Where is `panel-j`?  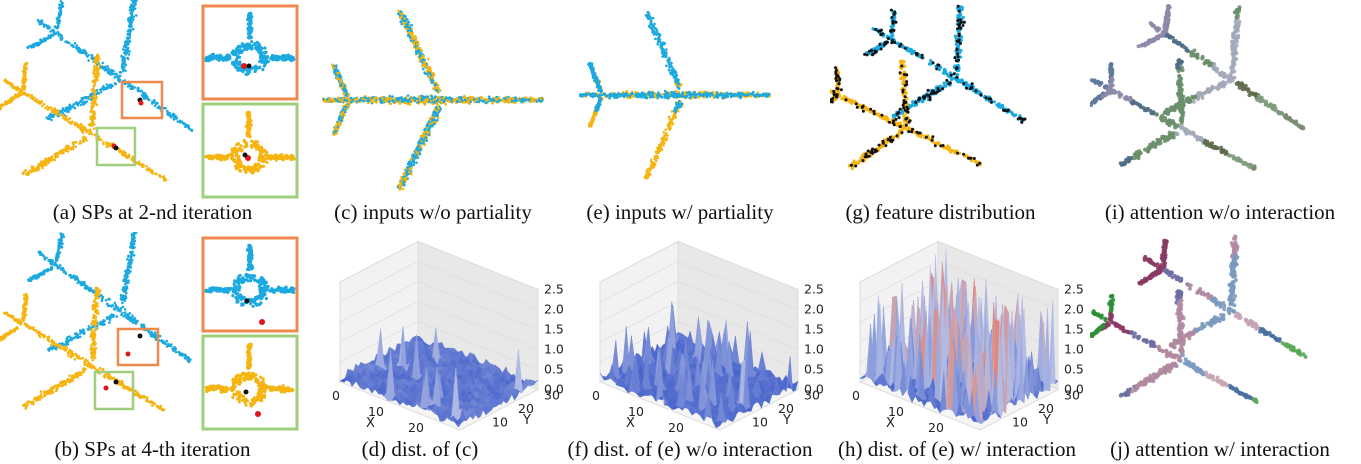
panel-j is located at coordinates (1215, 334).